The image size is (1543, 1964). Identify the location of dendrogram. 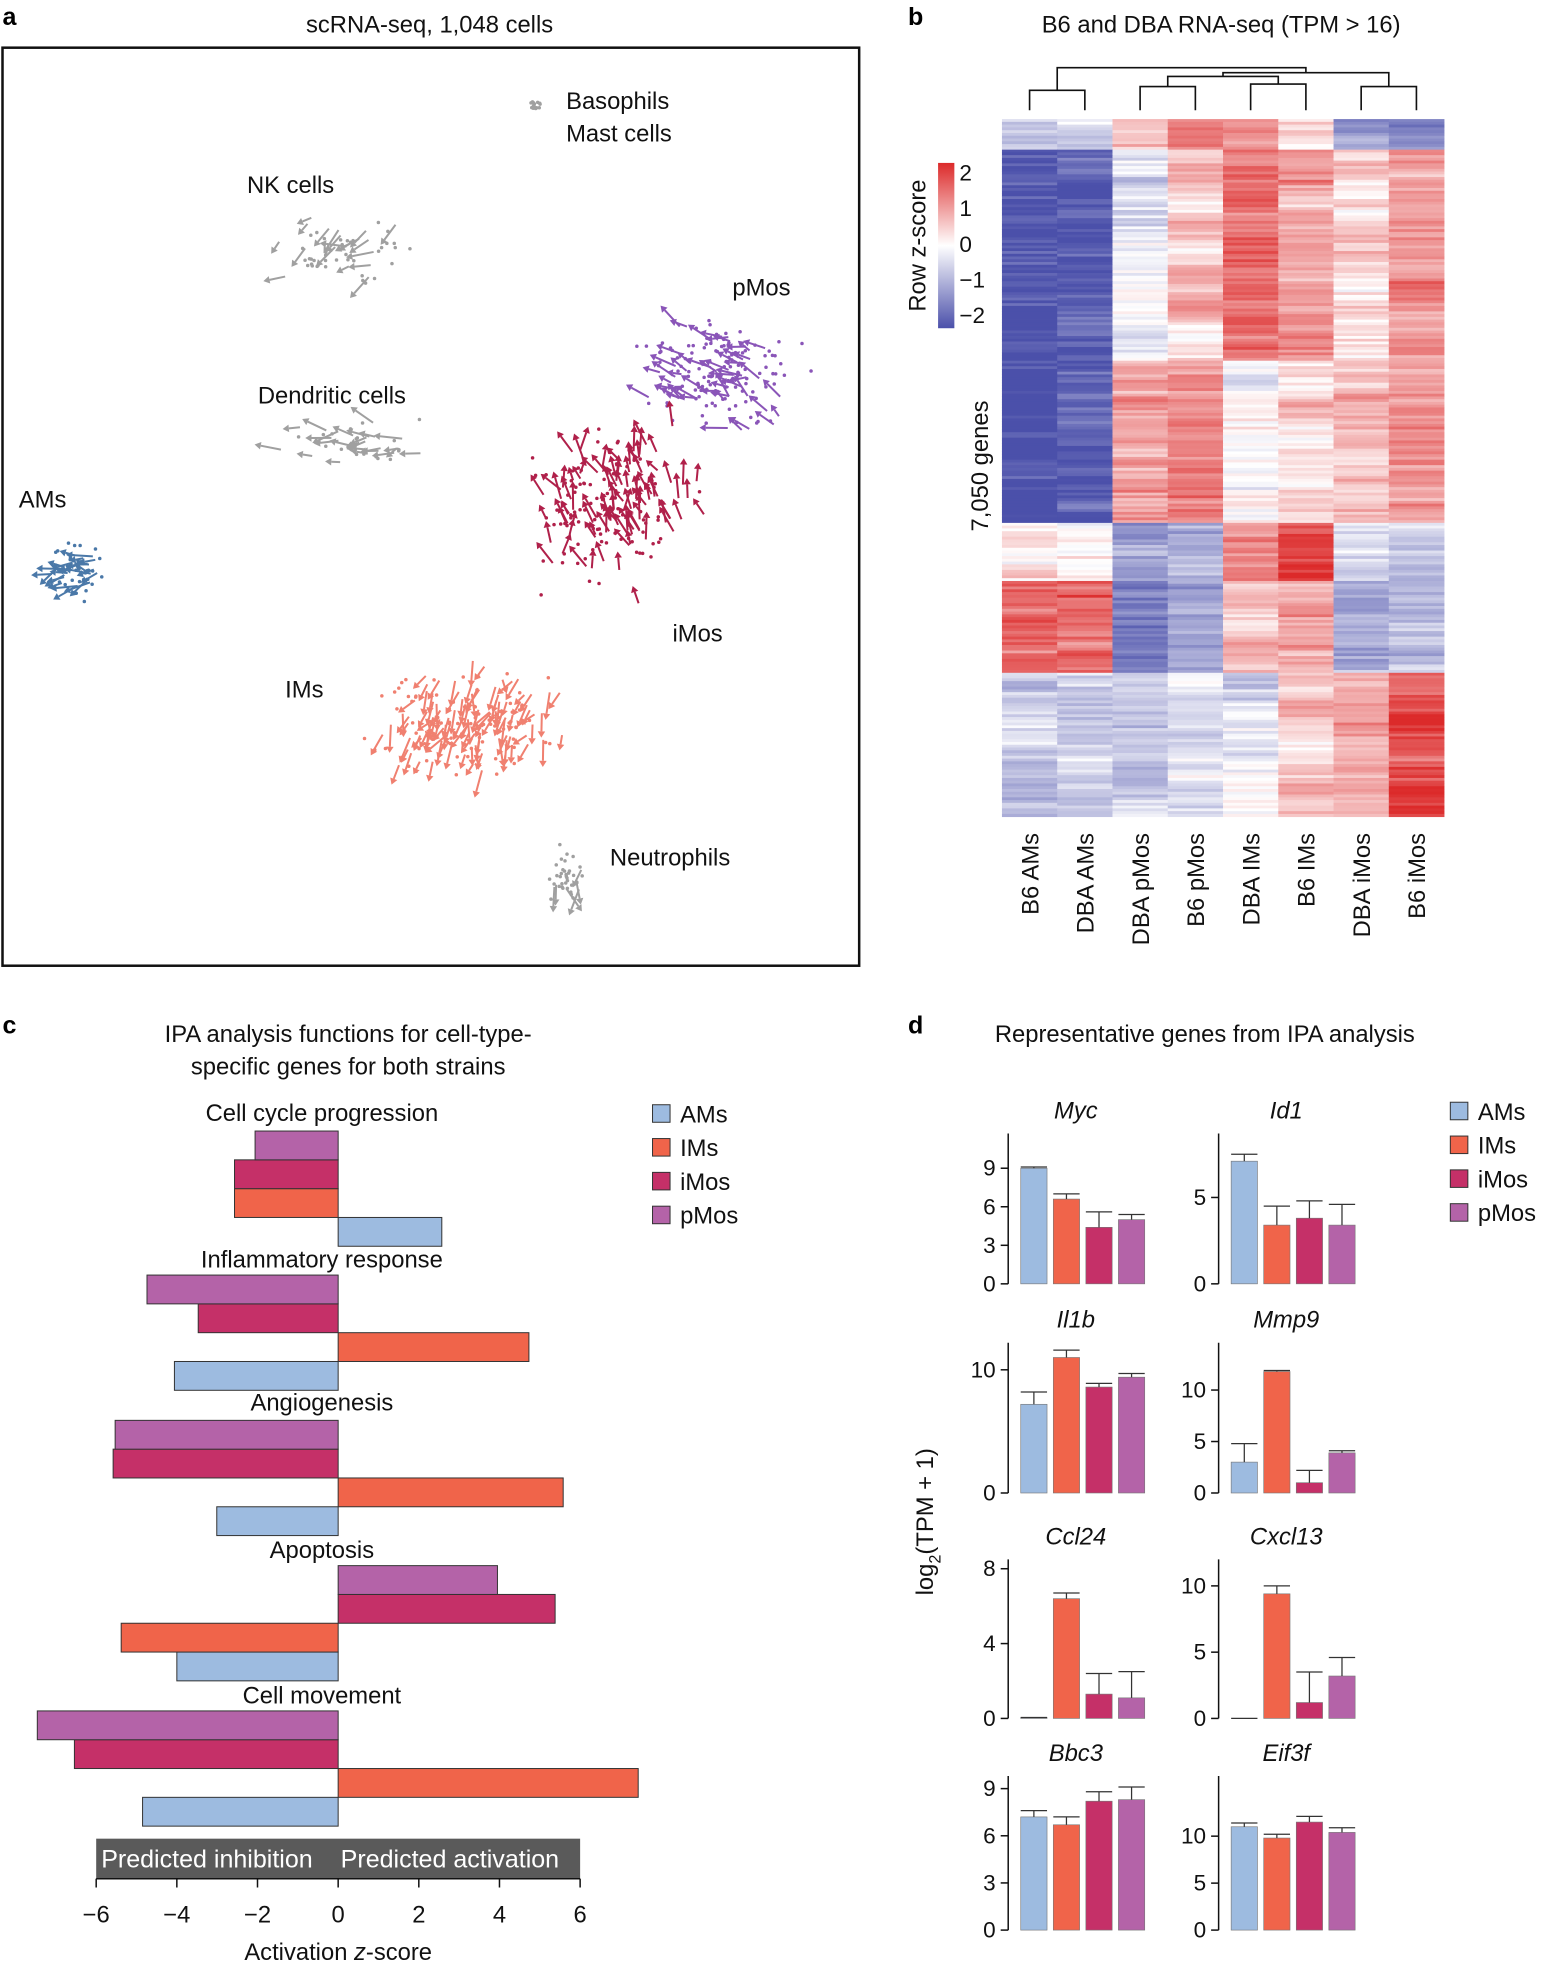
(1223, 88).